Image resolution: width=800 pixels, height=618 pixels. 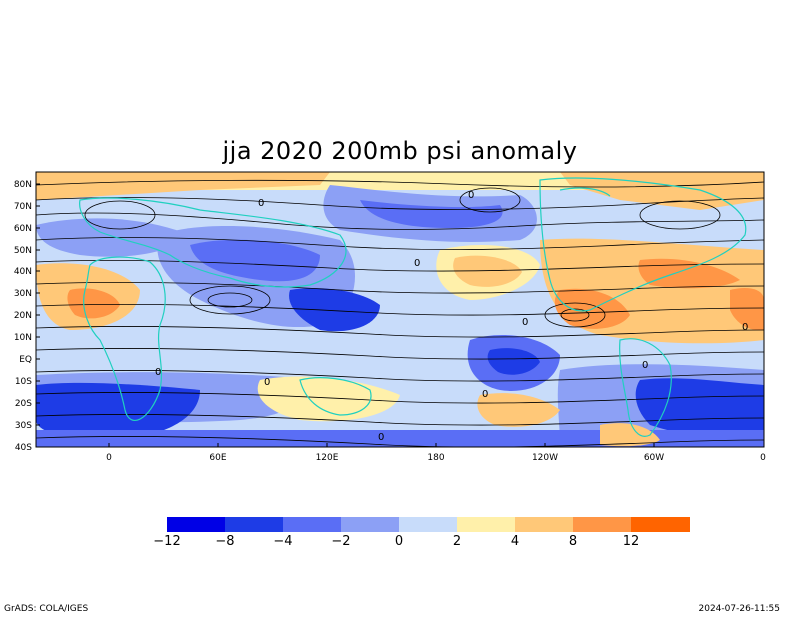 I want to click on colorbar-label: 0, so click(x=399, y=541).